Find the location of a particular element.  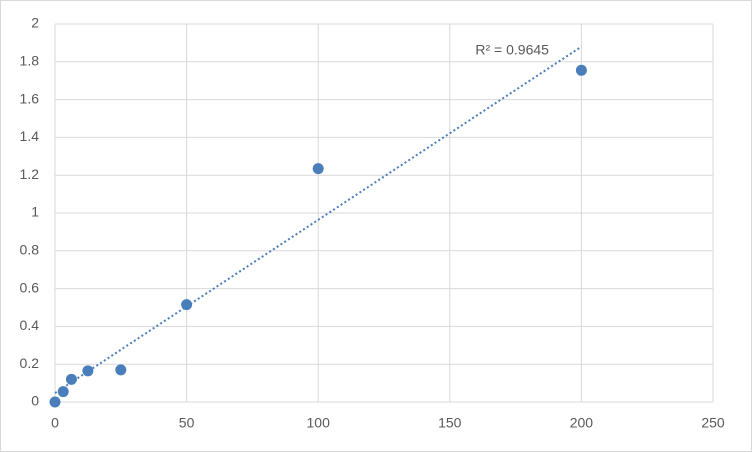

y-tick-label: 1.4 is located at coordinates (30, 136).